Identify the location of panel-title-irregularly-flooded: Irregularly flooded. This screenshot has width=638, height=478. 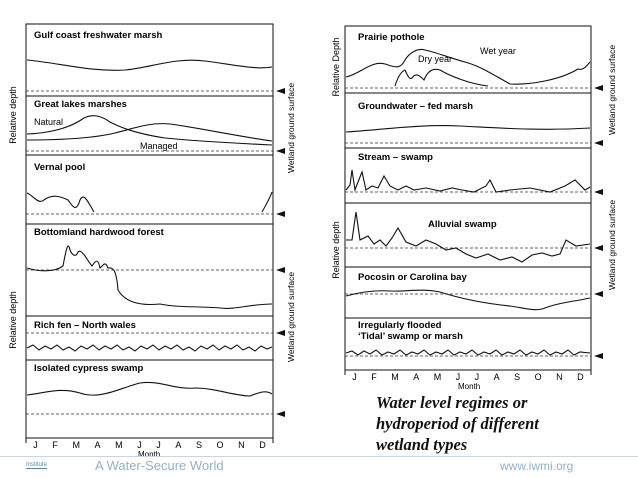
(400, 325).